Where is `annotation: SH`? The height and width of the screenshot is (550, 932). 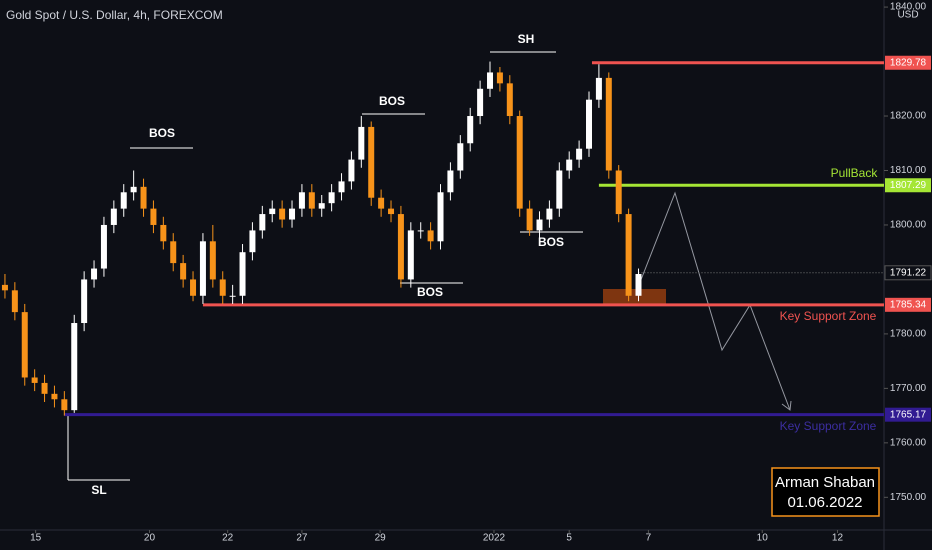
annotation: SH is located at coordinates (526, 39).